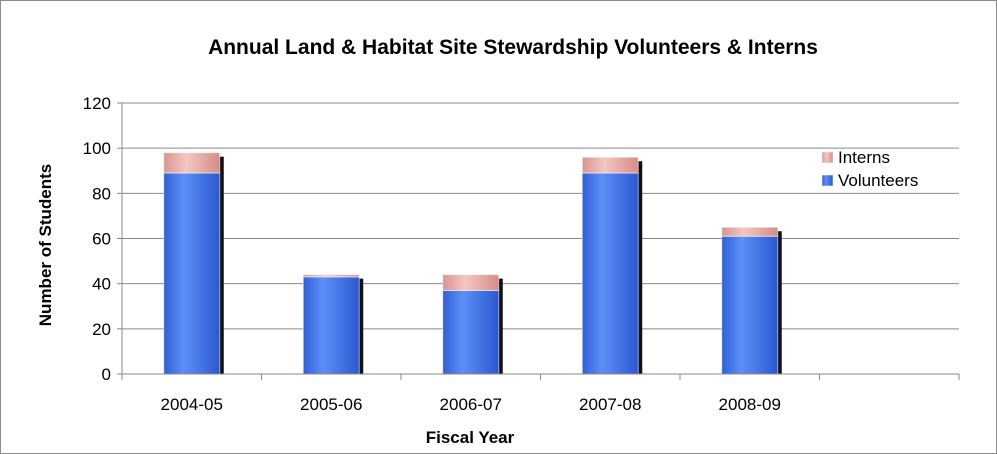  What do you see at coordinates (101, 193) in the screenshot?
I see `y-tick-label: 80` at bounding box center [101, 193].